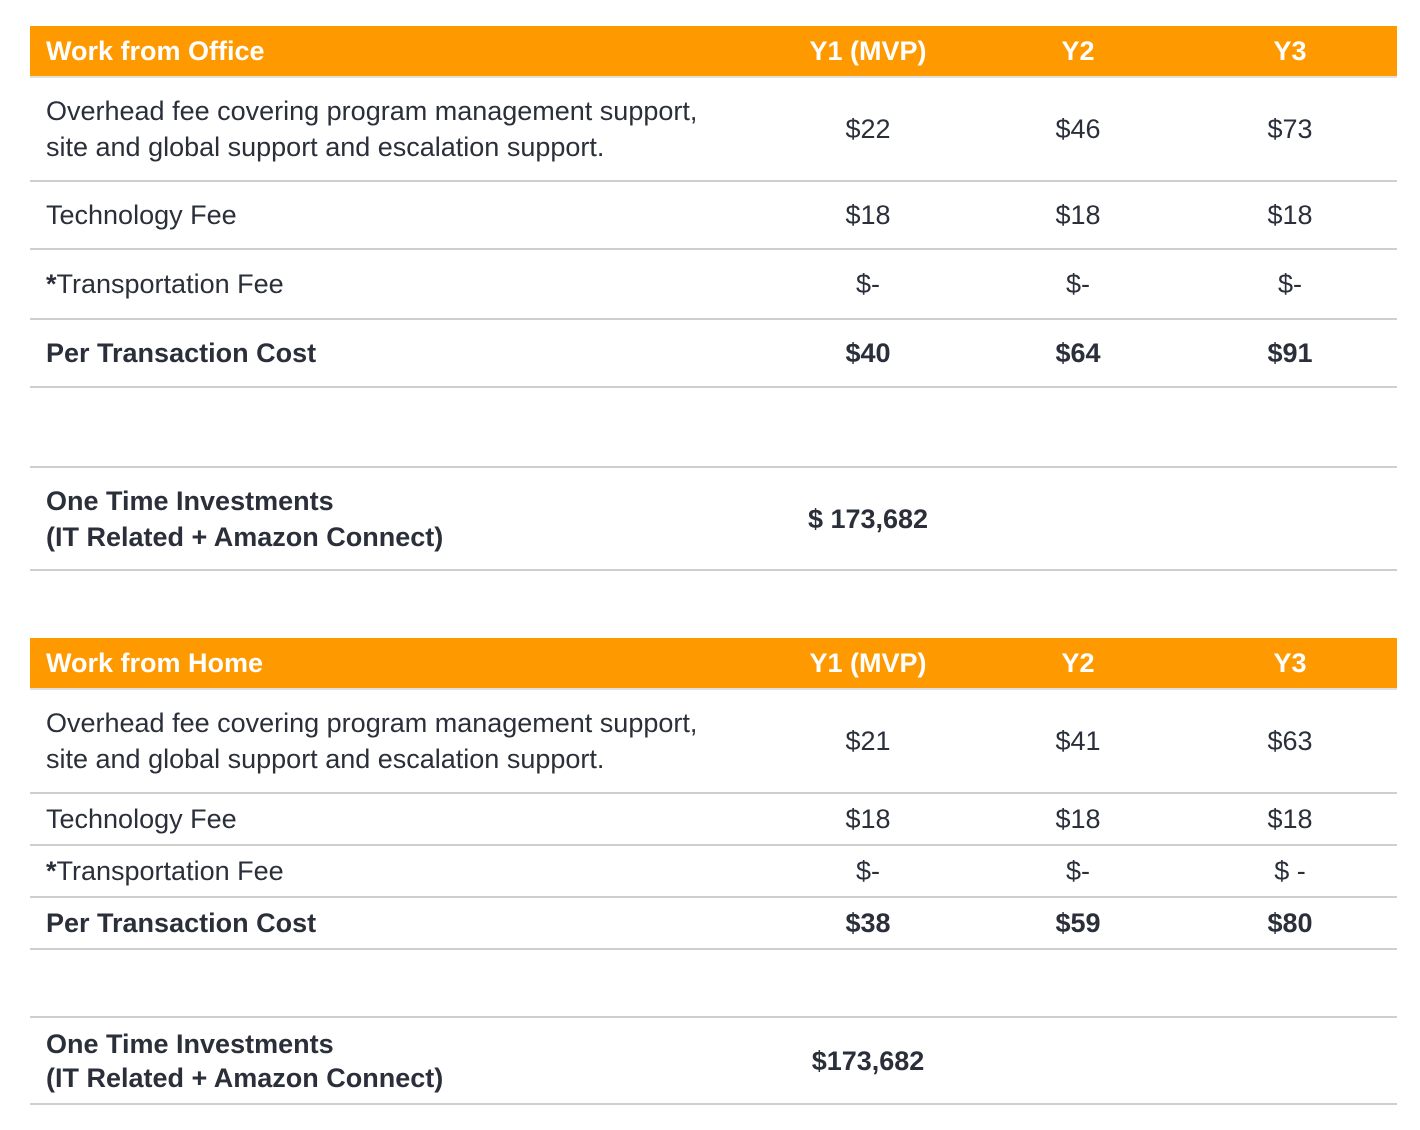 This screenshot has width=1420, height=1130. I want to click on home-per-transaction-y3: $80, so click(1290, 923).